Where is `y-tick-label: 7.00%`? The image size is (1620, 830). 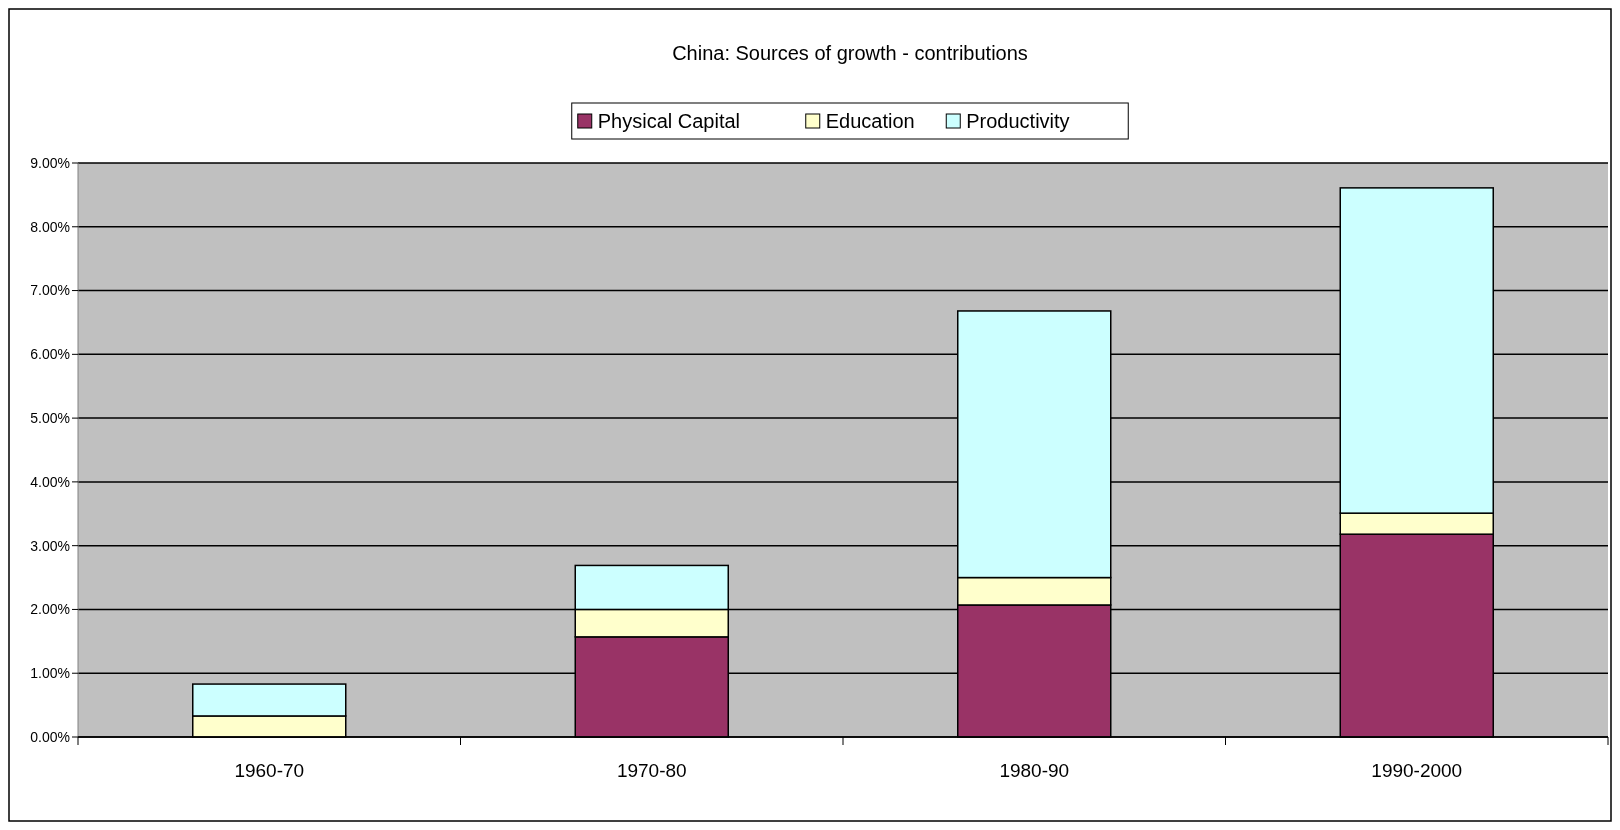 y-tick-label: 7.00% is located at coordinates (50, 290).